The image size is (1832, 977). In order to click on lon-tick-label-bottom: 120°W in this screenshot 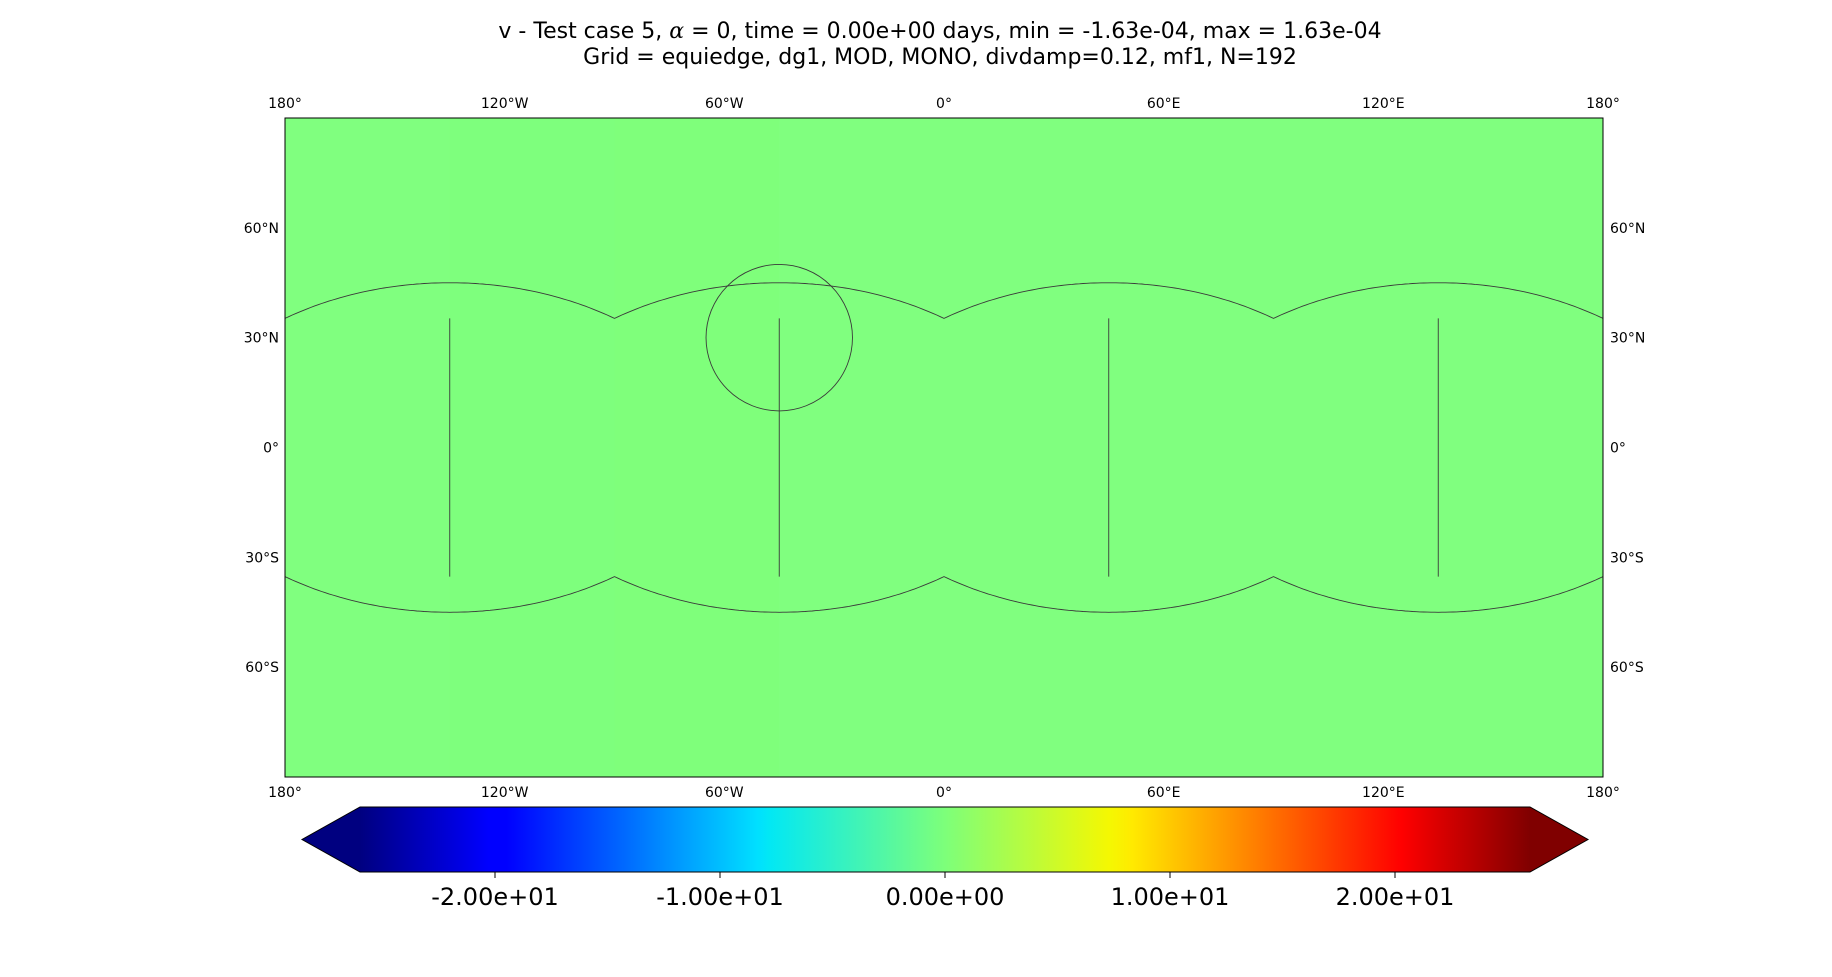, I will do `click(505, 793)`.